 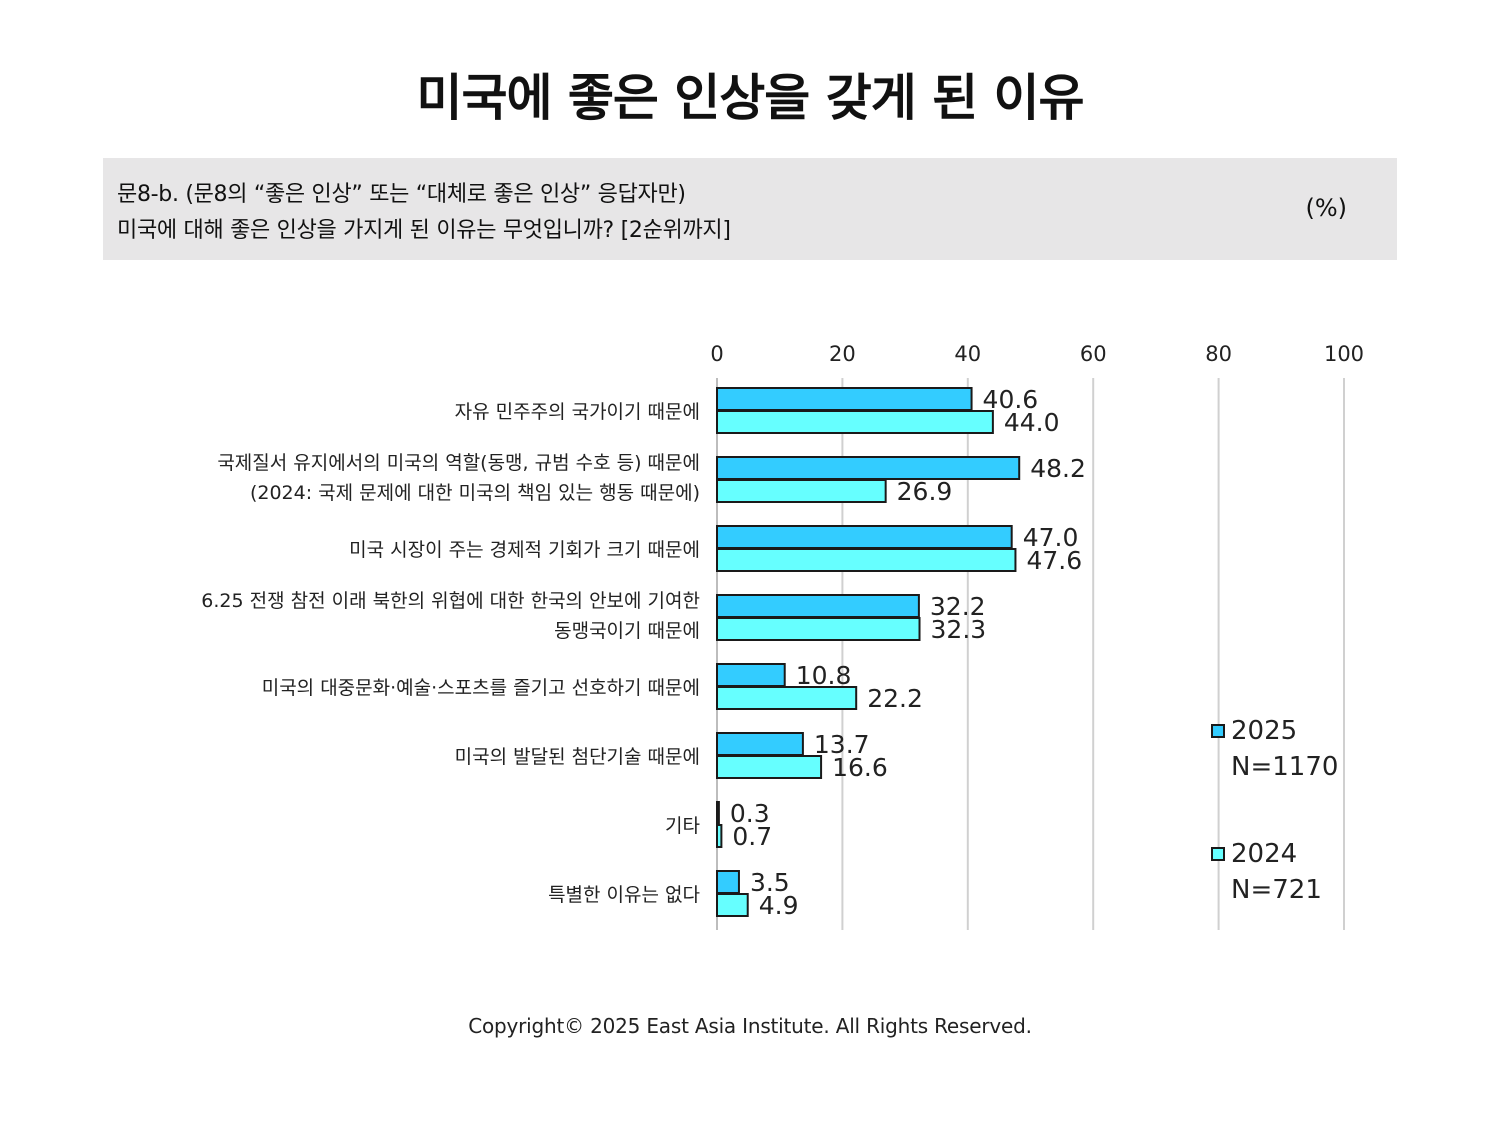 What do you see at coordinates (750, 98) in the screenshot?
I see `chart-title: 미국에 좋은 인상을 갖게 된 이유` at bounding box center [750, 98].